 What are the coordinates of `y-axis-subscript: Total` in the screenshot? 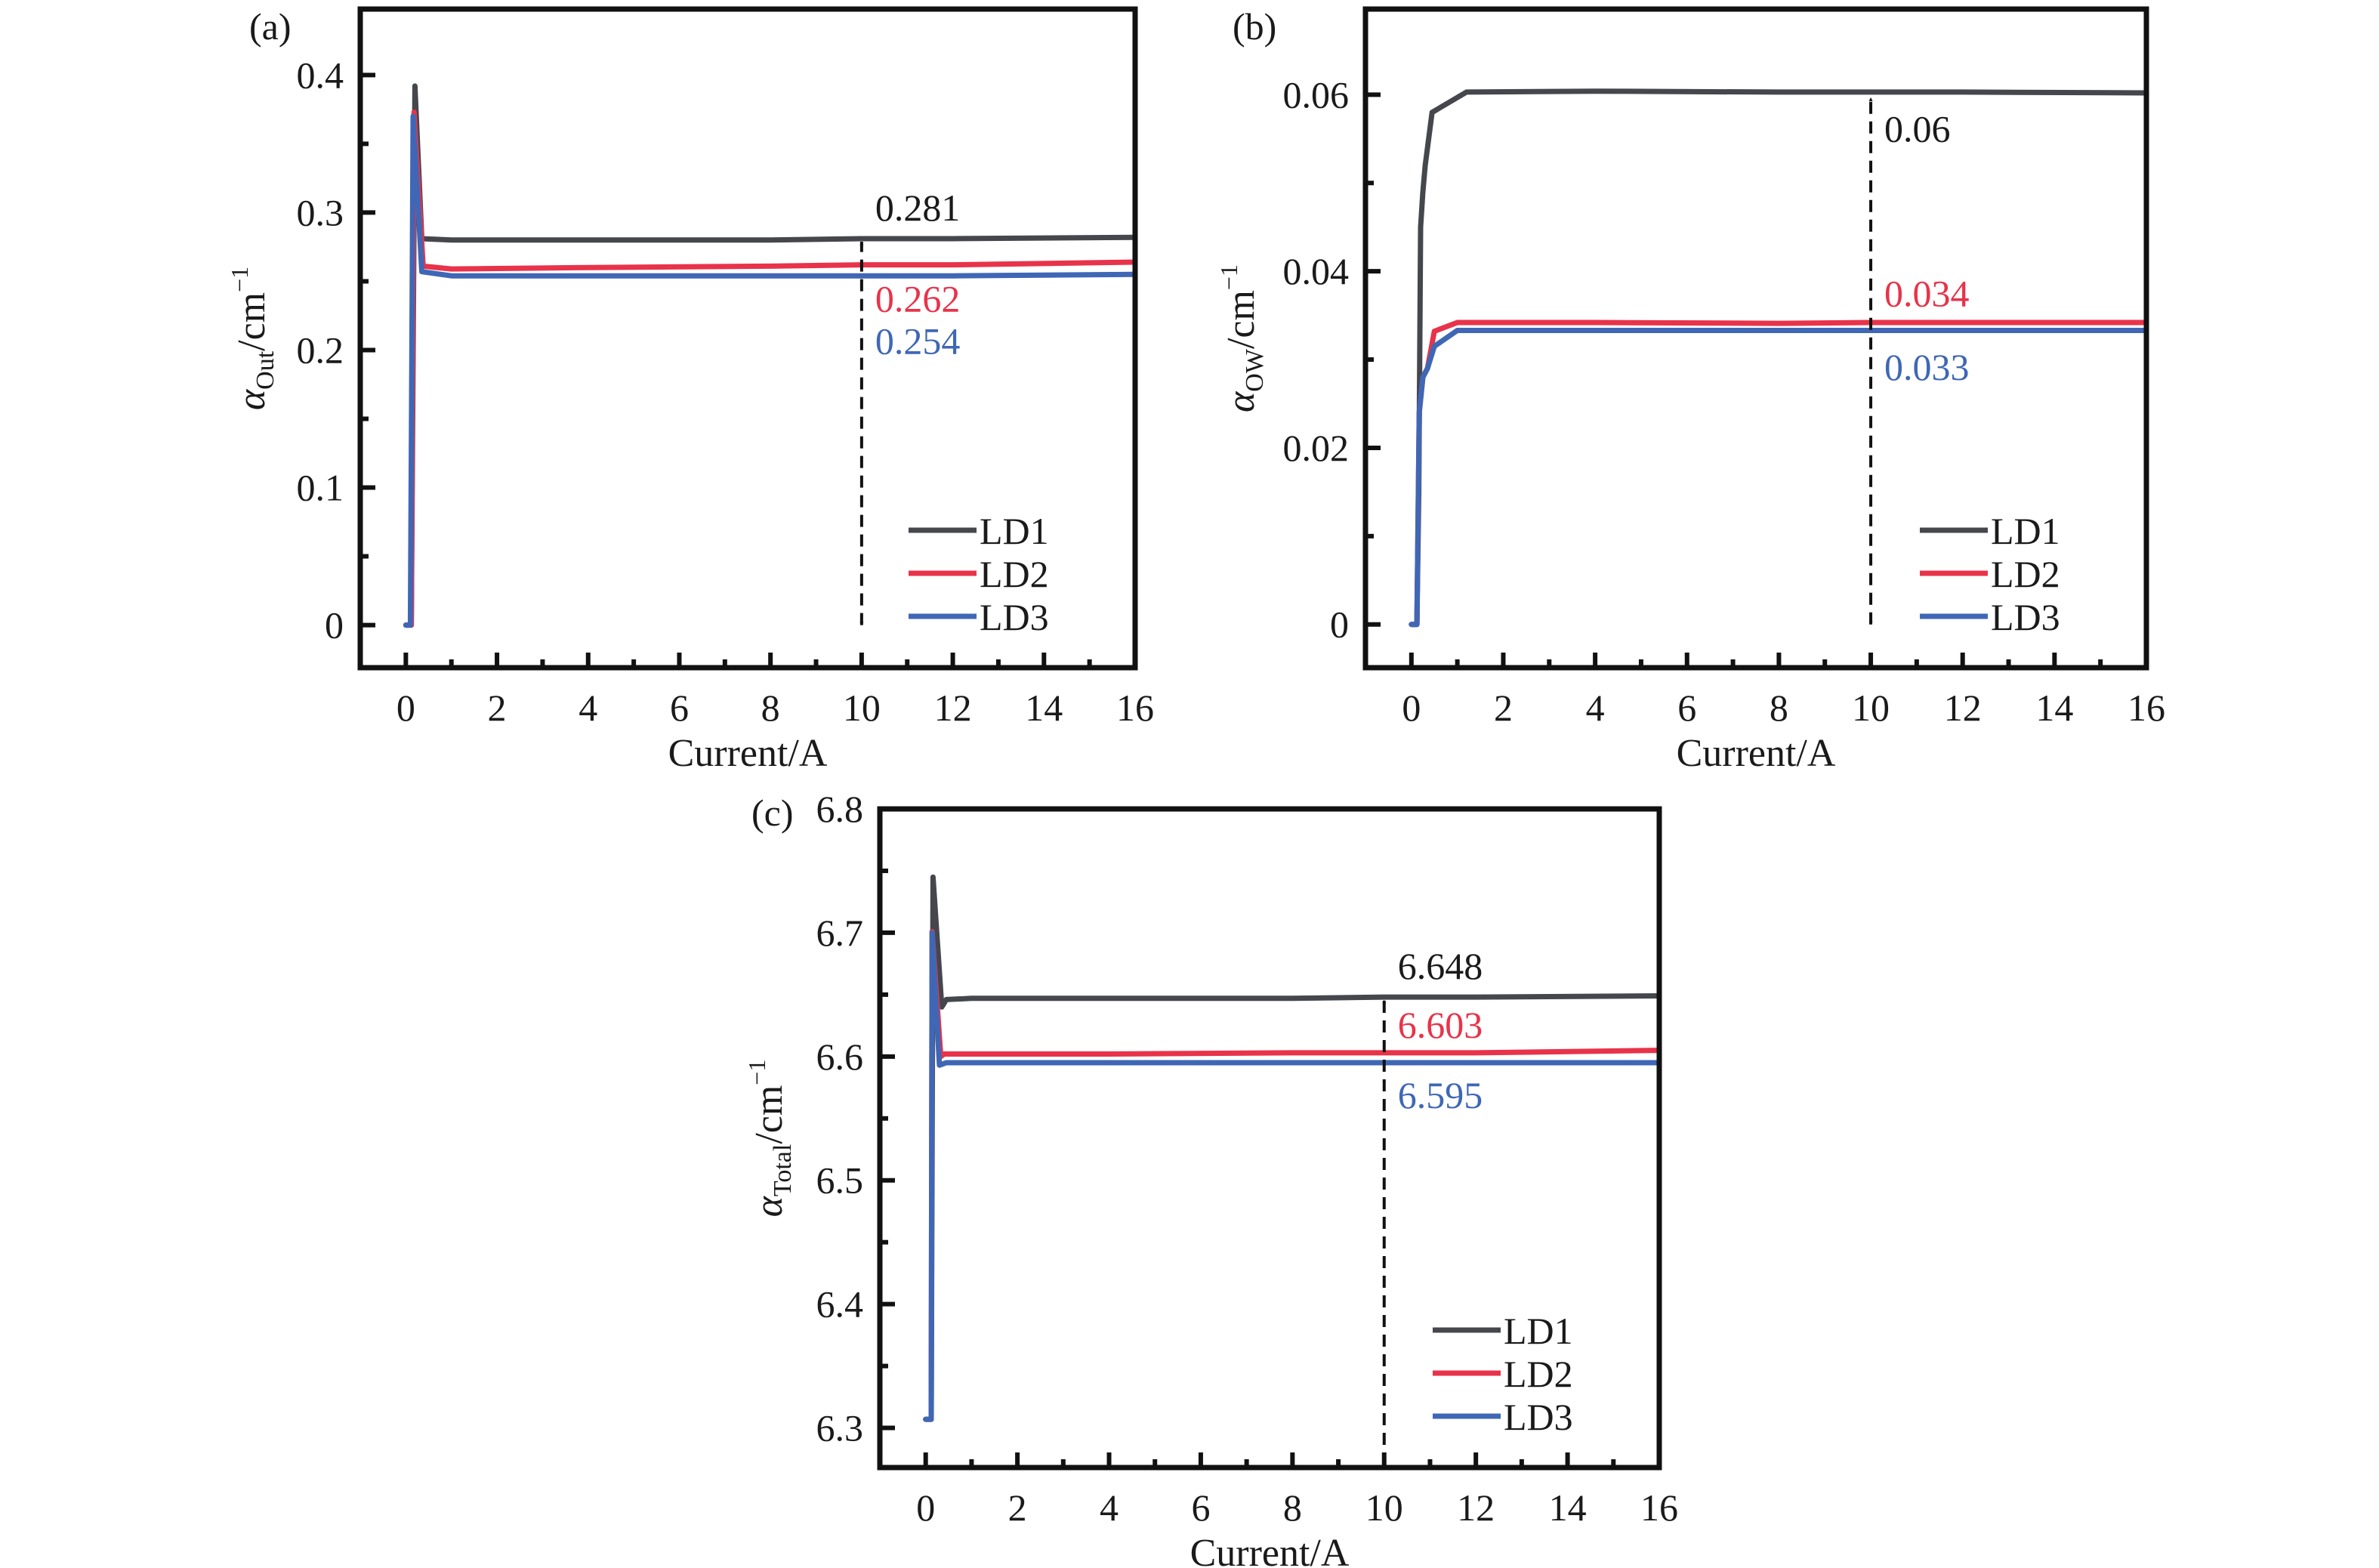 It's located at (783, 1170).